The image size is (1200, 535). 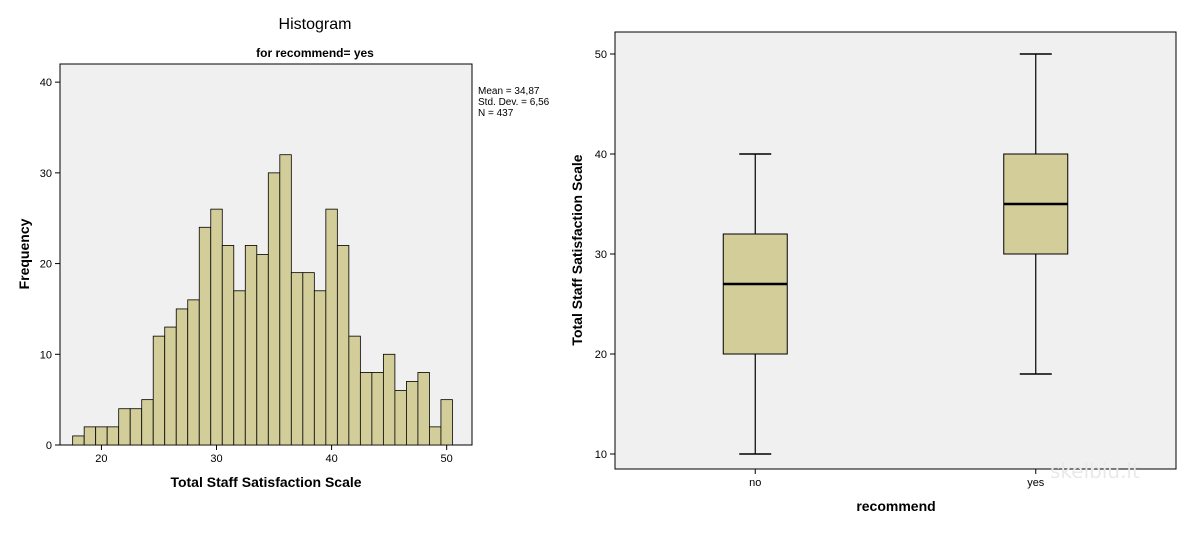 I want to click on boxplot-y-axis-label: Total Staff Satisfaction Scale, so click(x=577, y=249).